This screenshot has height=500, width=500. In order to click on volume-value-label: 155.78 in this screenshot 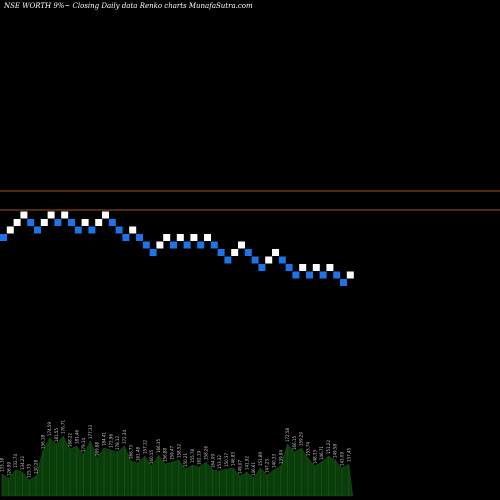, I will do `click(192, 456)`.